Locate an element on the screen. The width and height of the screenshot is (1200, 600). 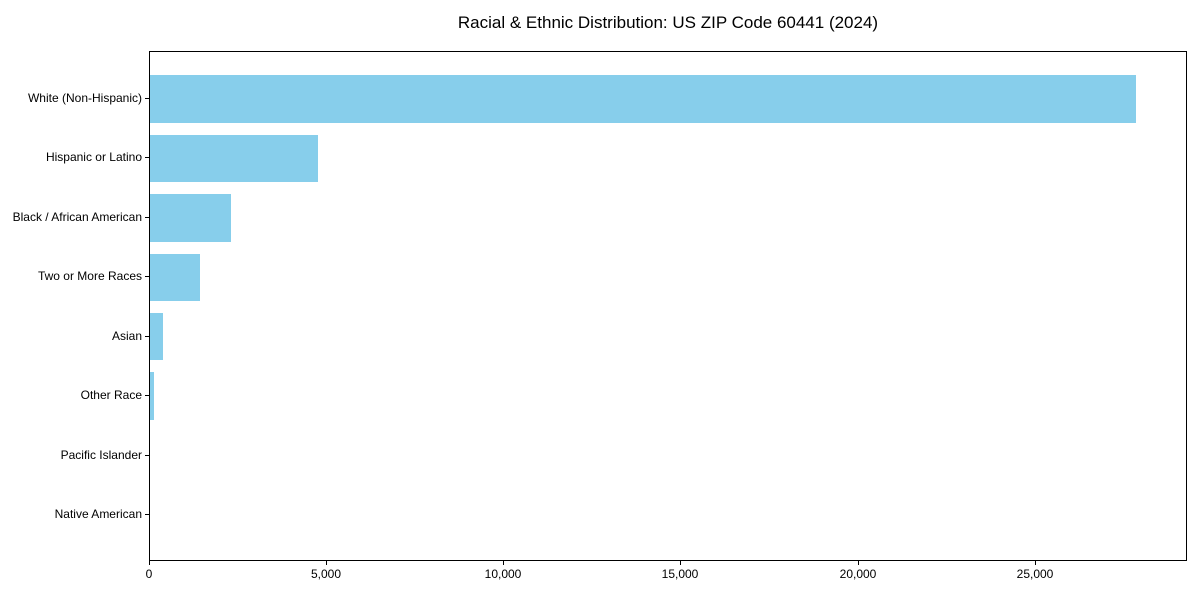
x-tick-label-0: 0 is located at coordinates (149, 574).